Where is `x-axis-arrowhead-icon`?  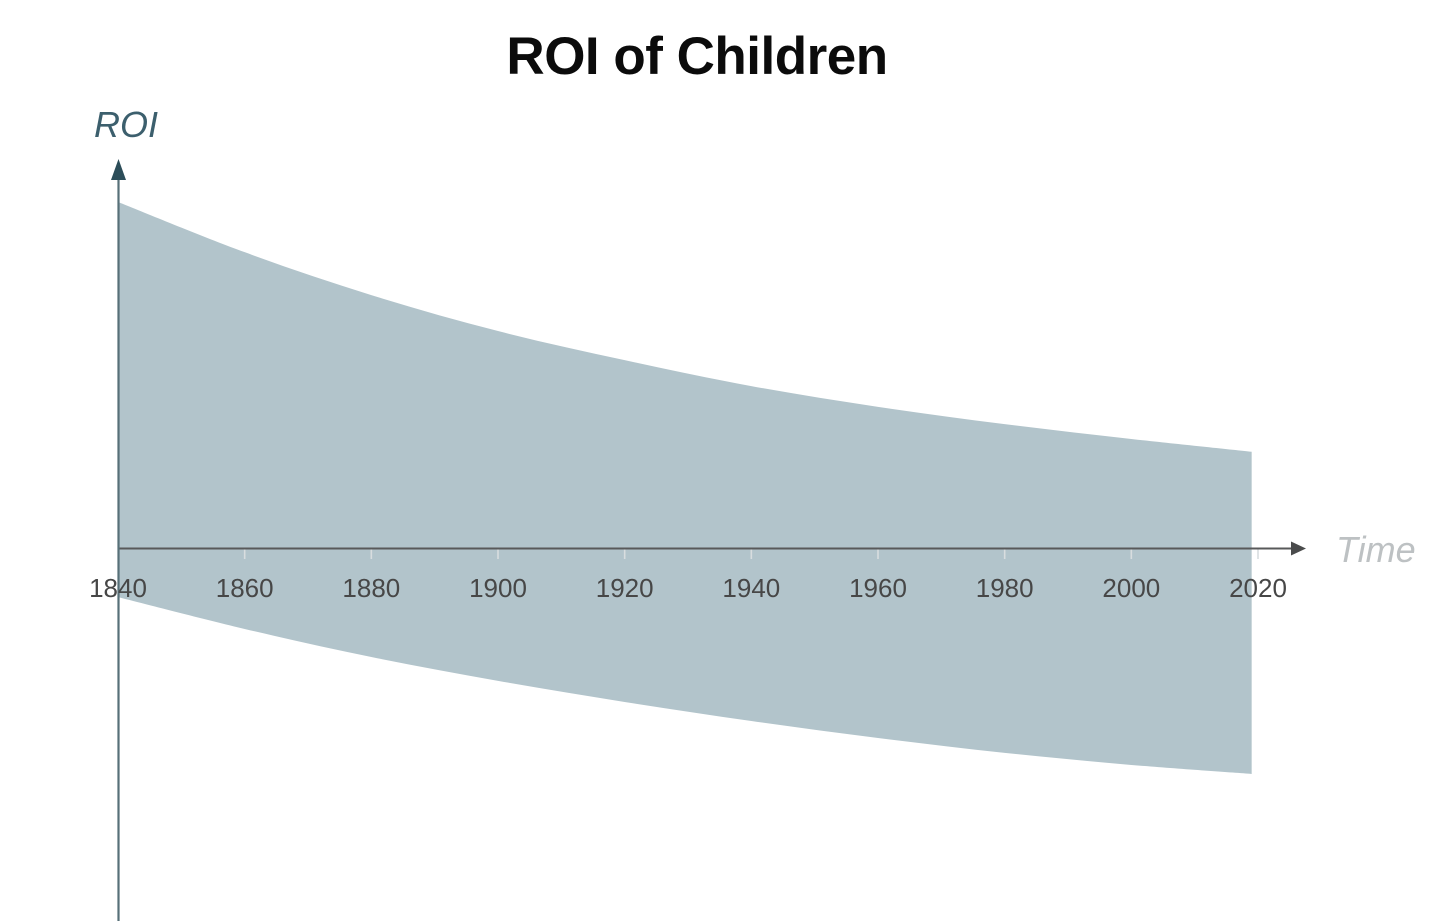 x-axis-arrowhead-icon is located at coordinates (1298, 548).